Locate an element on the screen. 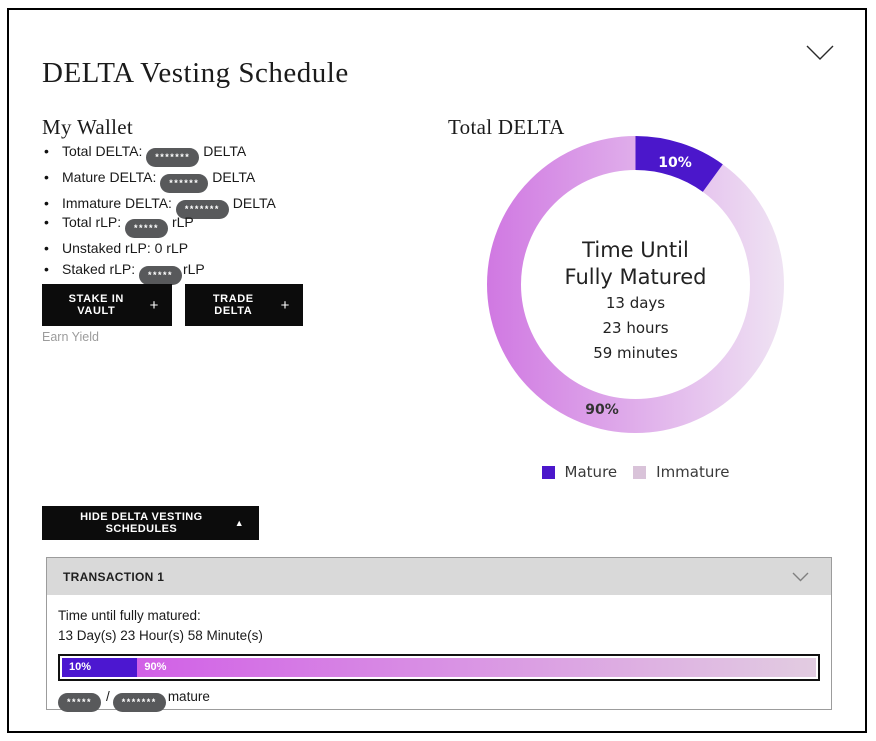 Image resolution: width=876 pixels, height=741 pixels. item-value: 0 rLP is located at coordinates (171, 248).